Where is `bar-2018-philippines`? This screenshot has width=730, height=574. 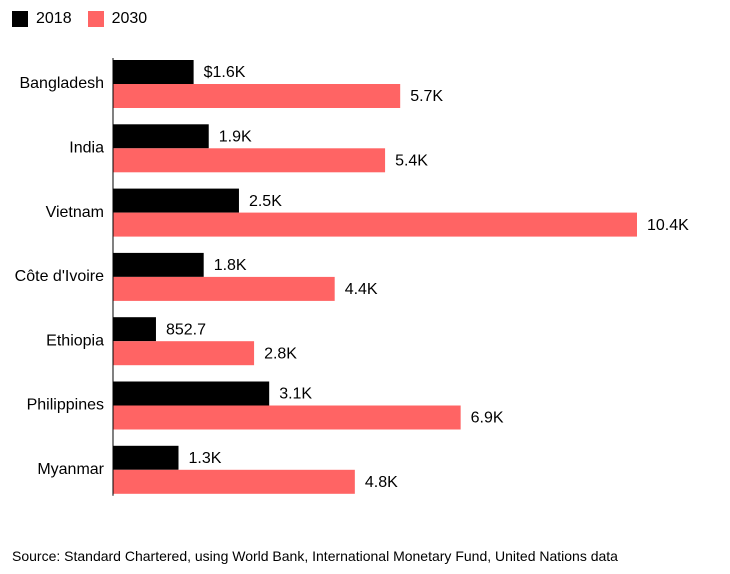
bar-2018-philippines is located at coordinates (191, 393).